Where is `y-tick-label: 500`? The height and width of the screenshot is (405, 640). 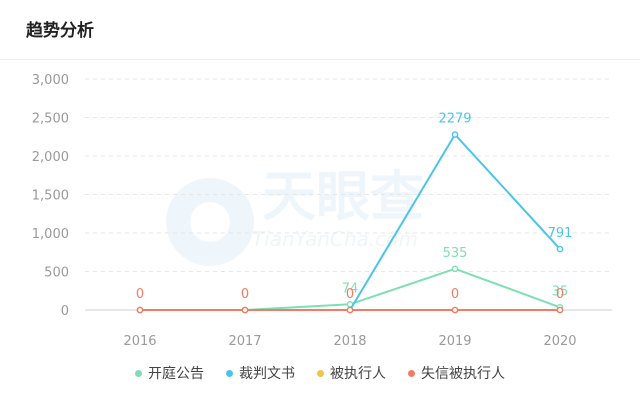 y-tick-label: 500 is located at coordinates (56, 273).